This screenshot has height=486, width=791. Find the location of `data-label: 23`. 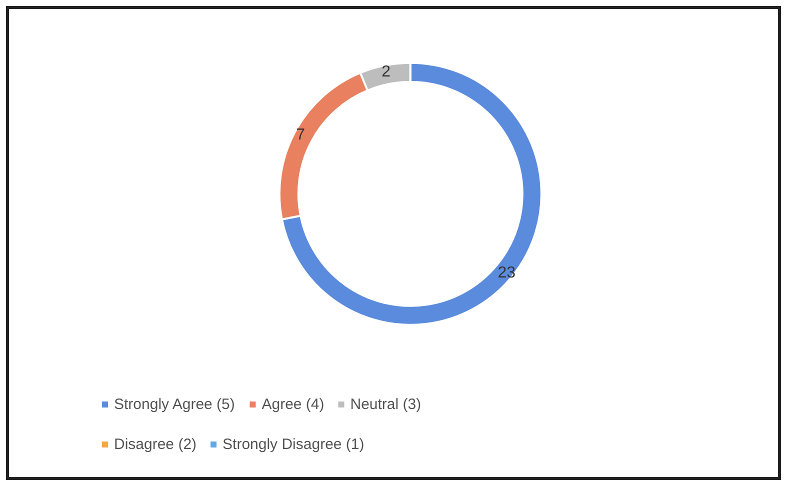

data-label: 23 is located at coordinates (507, 273).